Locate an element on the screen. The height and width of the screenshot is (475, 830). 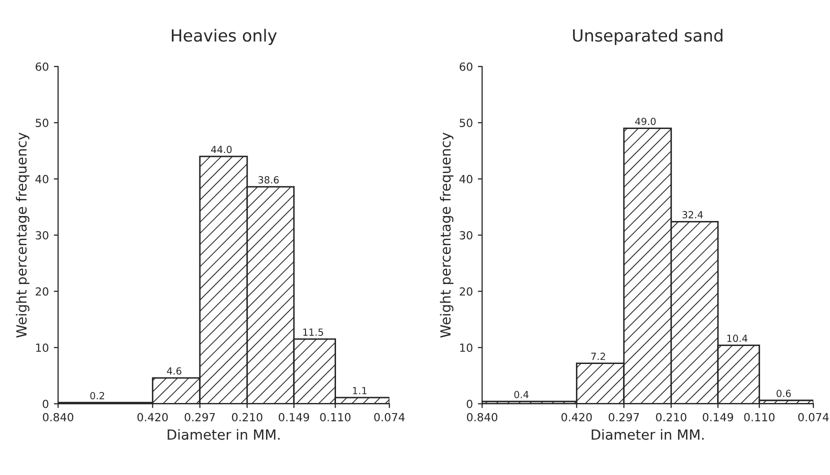
data-label: 44.0 is located at coordinates (221, 150).